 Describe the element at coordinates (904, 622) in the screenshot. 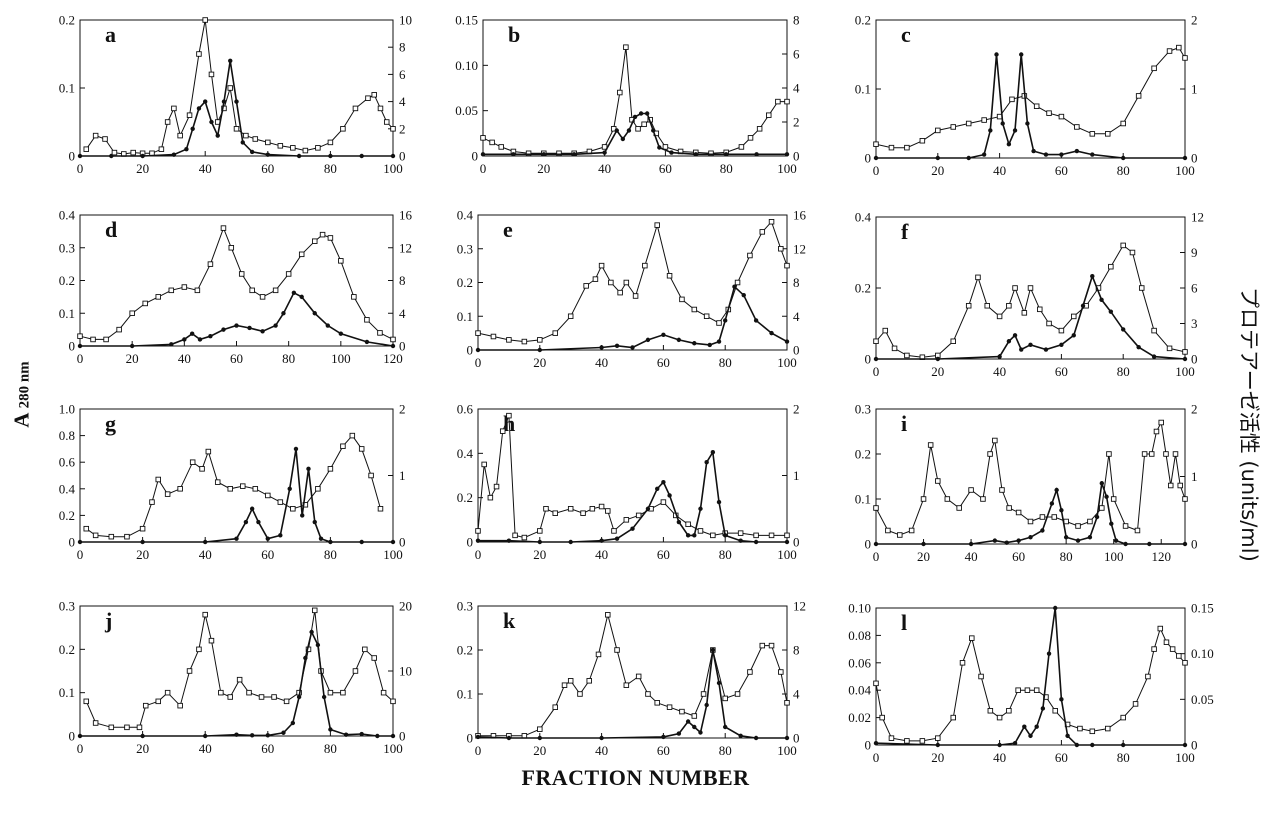

I see `panel-label: l` at that location.